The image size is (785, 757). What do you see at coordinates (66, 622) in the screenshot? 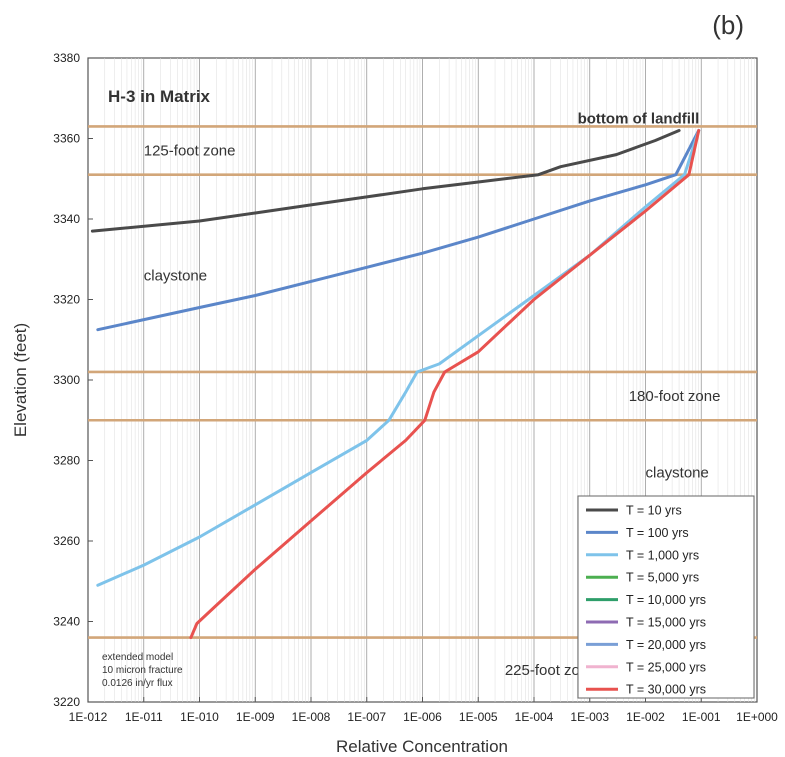
I see `y-tick-label: 3240` at bounding box center [66, 622].